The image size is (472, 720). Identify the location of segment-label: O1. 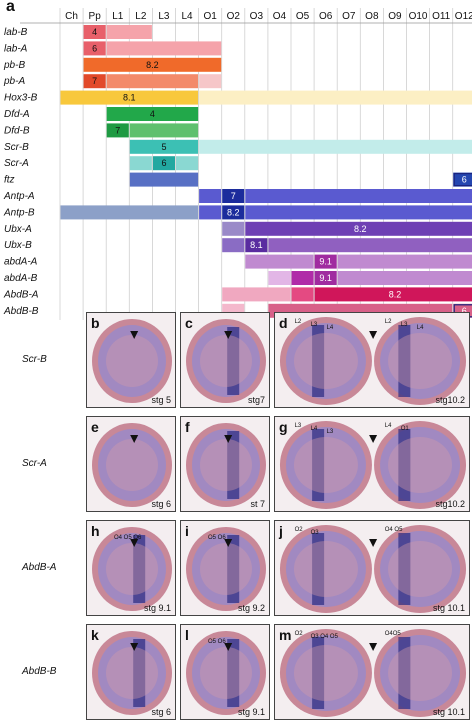
(404, 429).